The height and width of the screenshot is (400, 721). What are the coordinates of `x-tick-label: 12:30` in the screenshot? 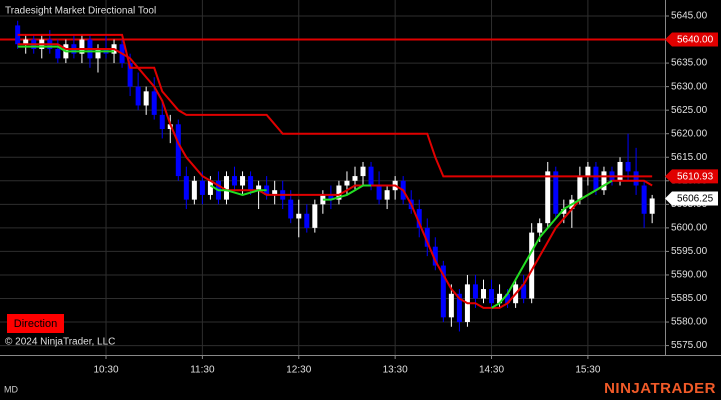 It's located at (298, 370).